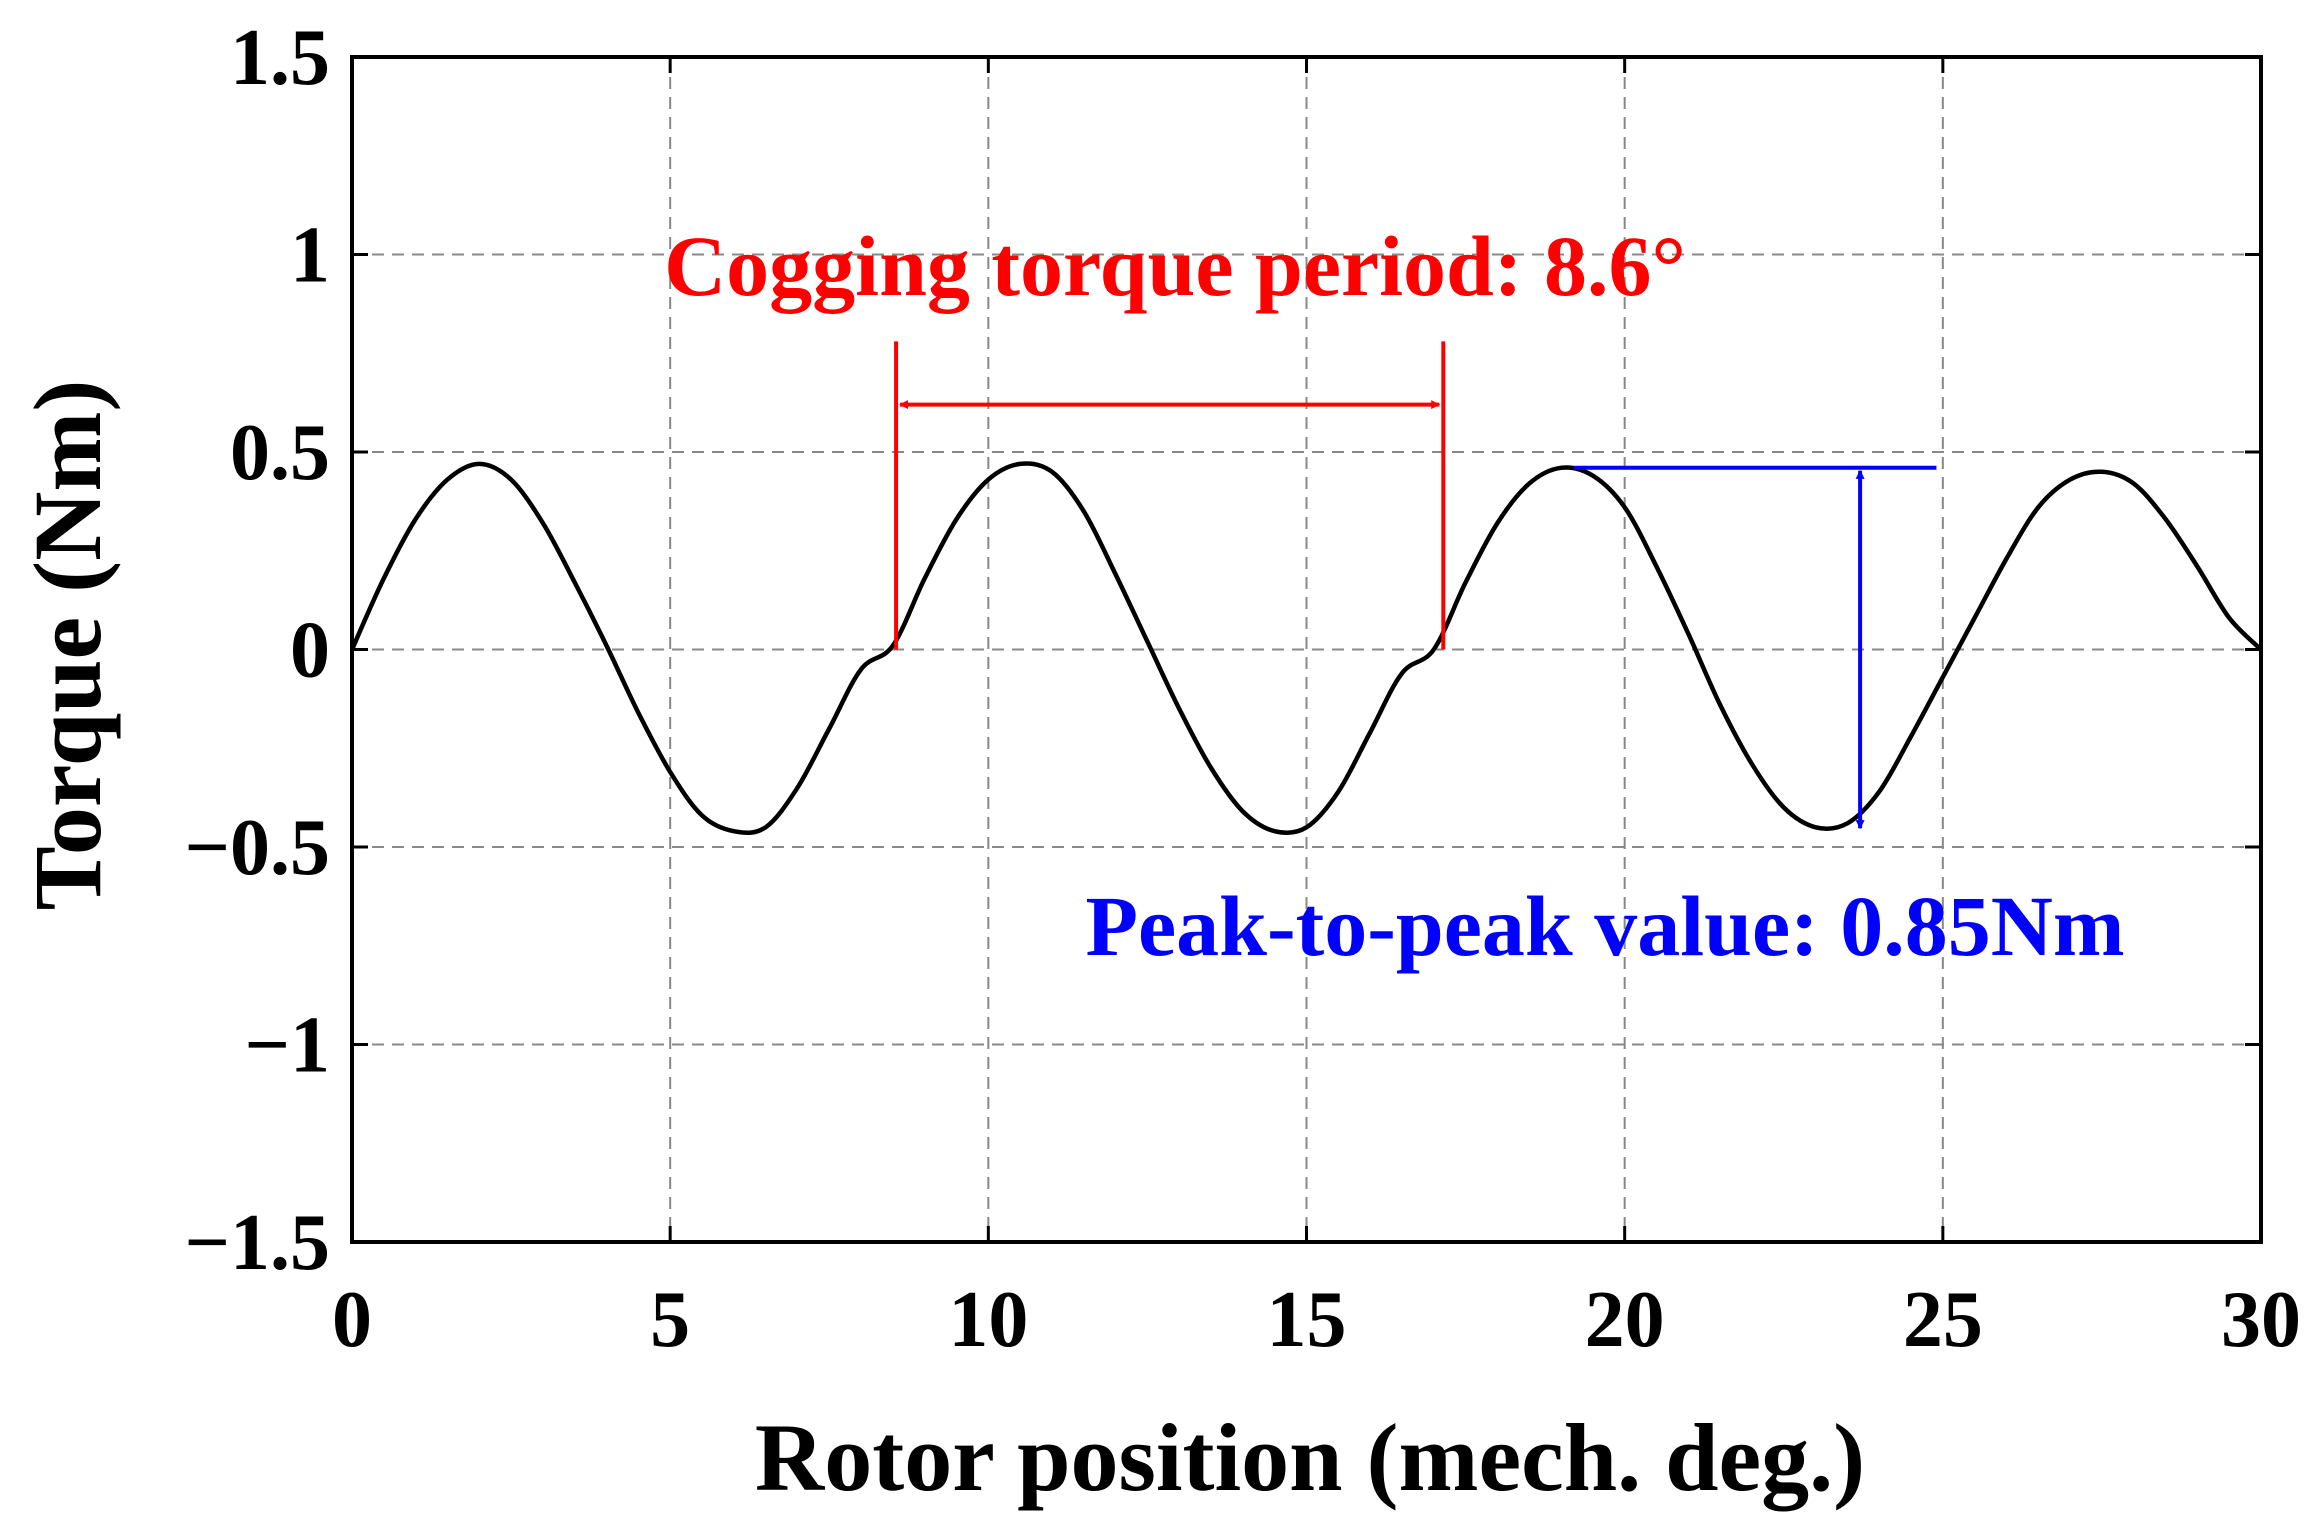 This screenshot has height=1515, width=2322. I want to click on x-tick-label: 0, so click(352, 1320).